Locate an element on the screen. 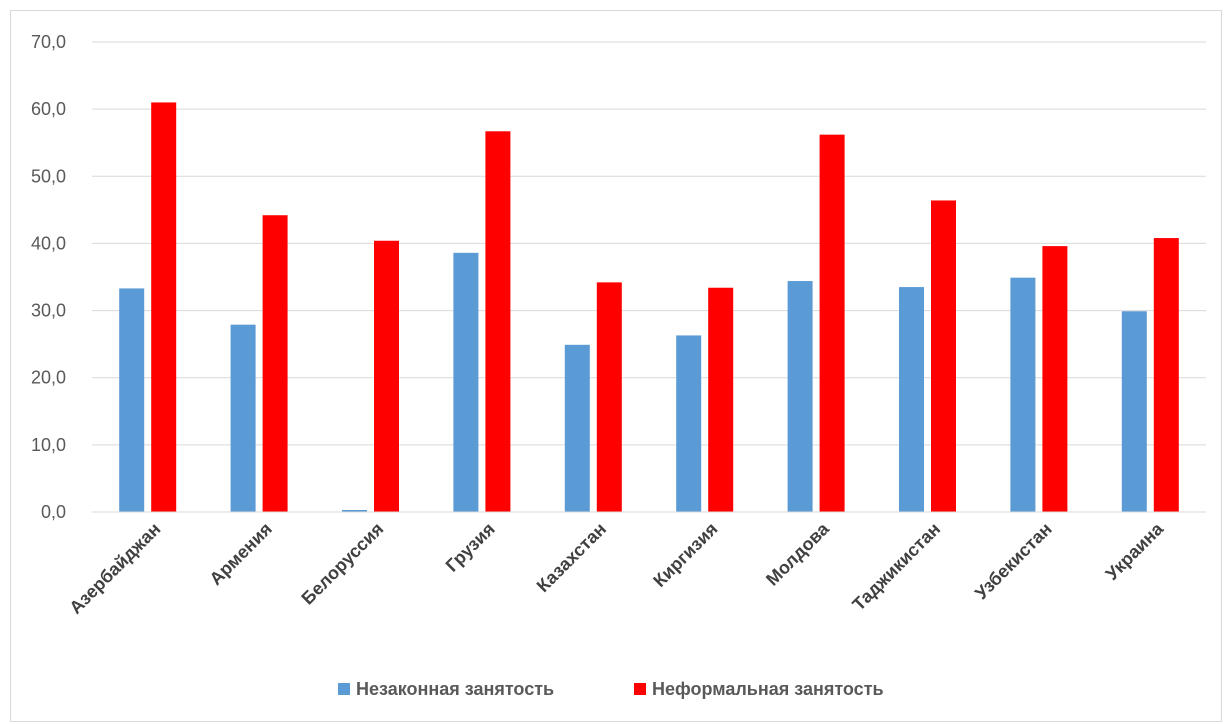 The image size is (1224, 725). x-category-label: Узбекистан is located at coordinates (1013, 561).